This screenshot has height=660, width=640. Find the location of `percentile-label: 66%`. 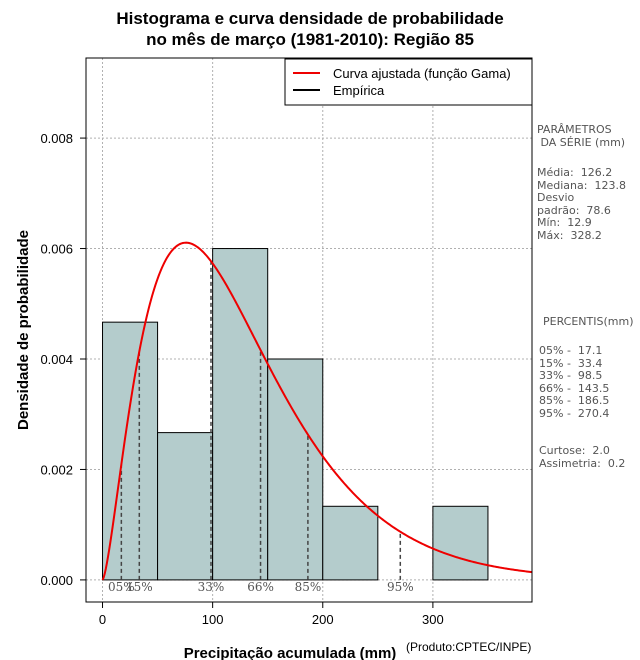

percentile-label: 66% is located at coordinates (260, 587).